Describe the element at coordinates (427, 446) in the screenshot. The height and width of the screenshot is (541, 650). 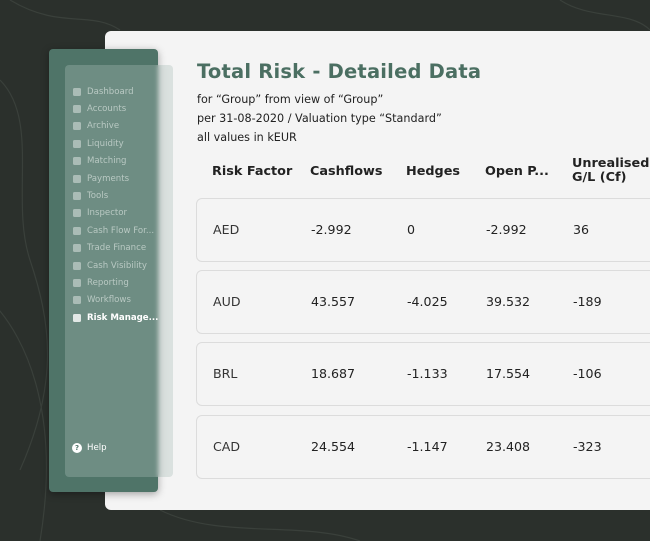
I see `table-cell: -1.147` at that location.